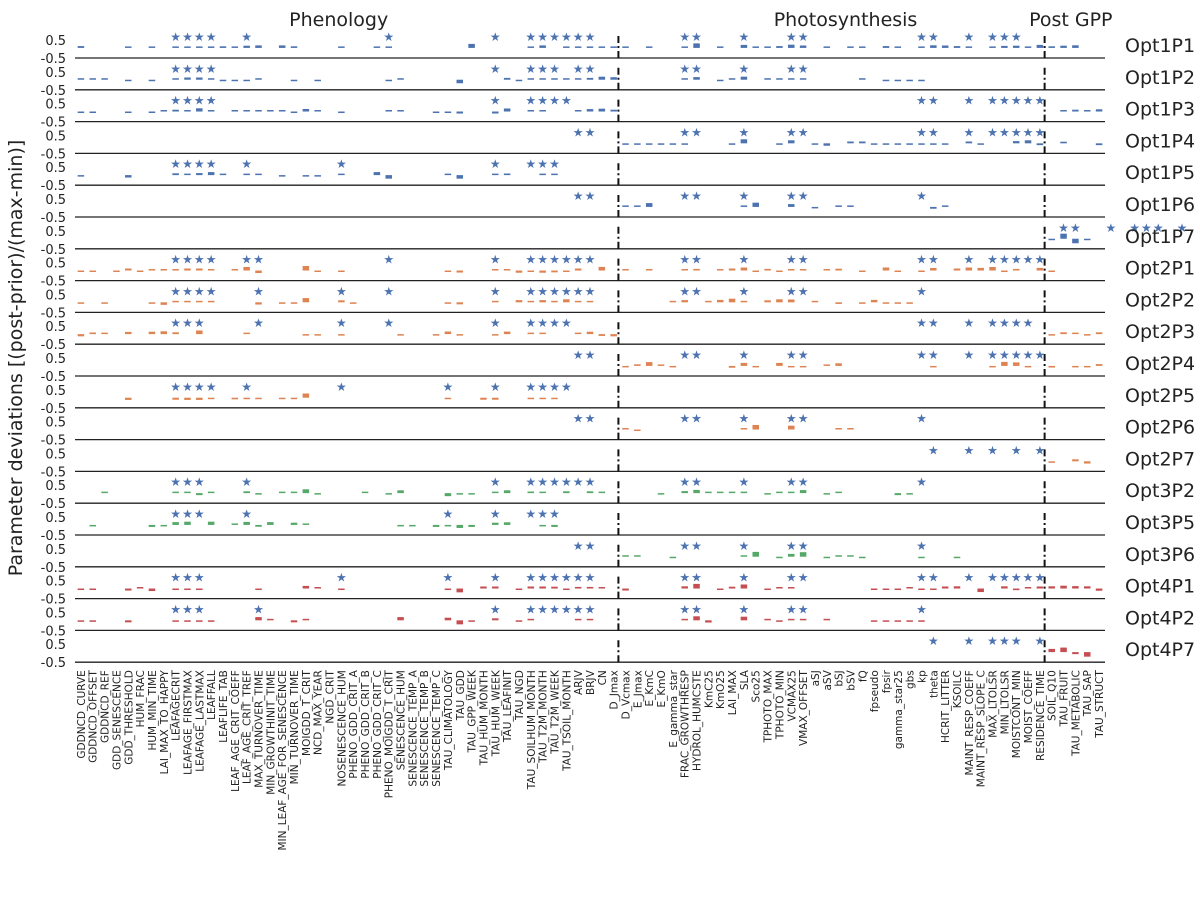  What do you see at coordinates (1160, 141) in the screenshot?
I see `series-label: Opt1P4` at bounding box center [1160, 141].